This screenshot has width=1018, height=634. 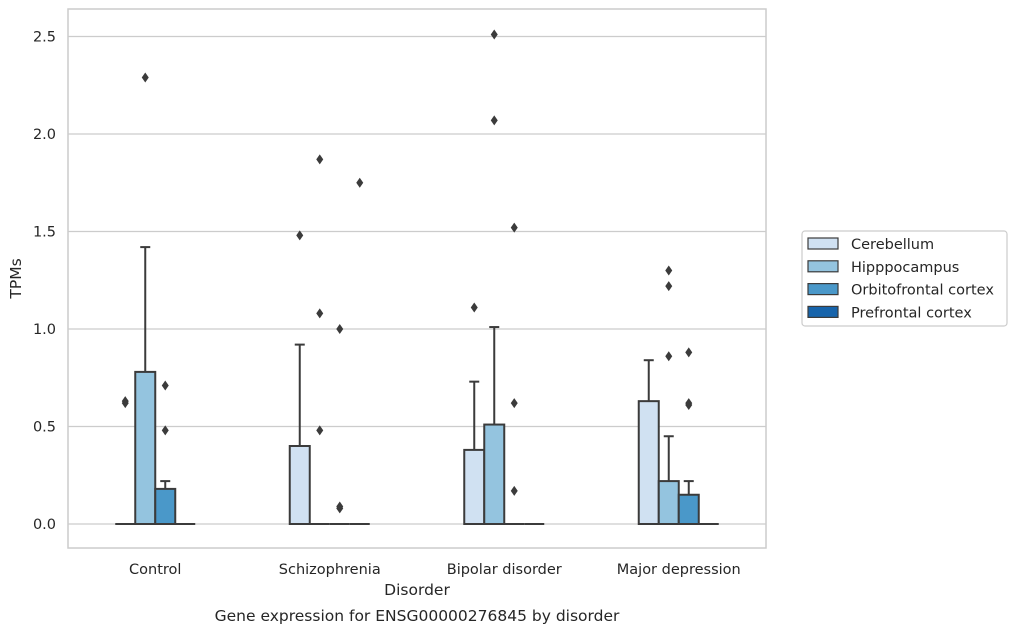 I want to click on y-tick-label: 1.0, so click(x=44, y=330).